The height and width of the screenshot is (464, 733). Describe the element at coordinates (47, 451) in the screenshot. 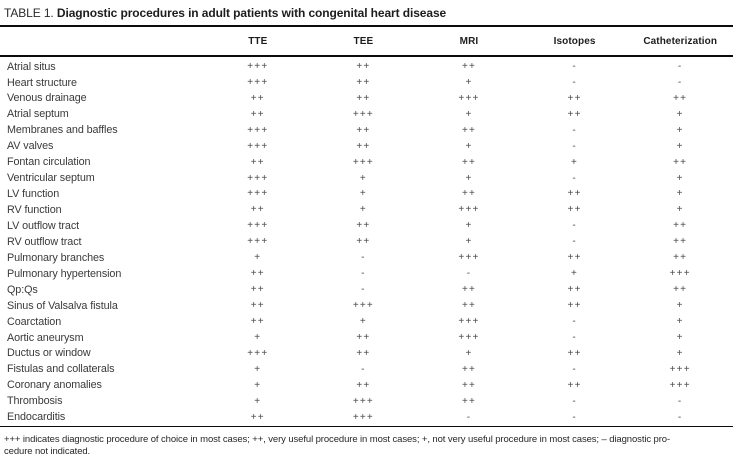

I see `footnote-line-2: cedure not indicated.` at that location.